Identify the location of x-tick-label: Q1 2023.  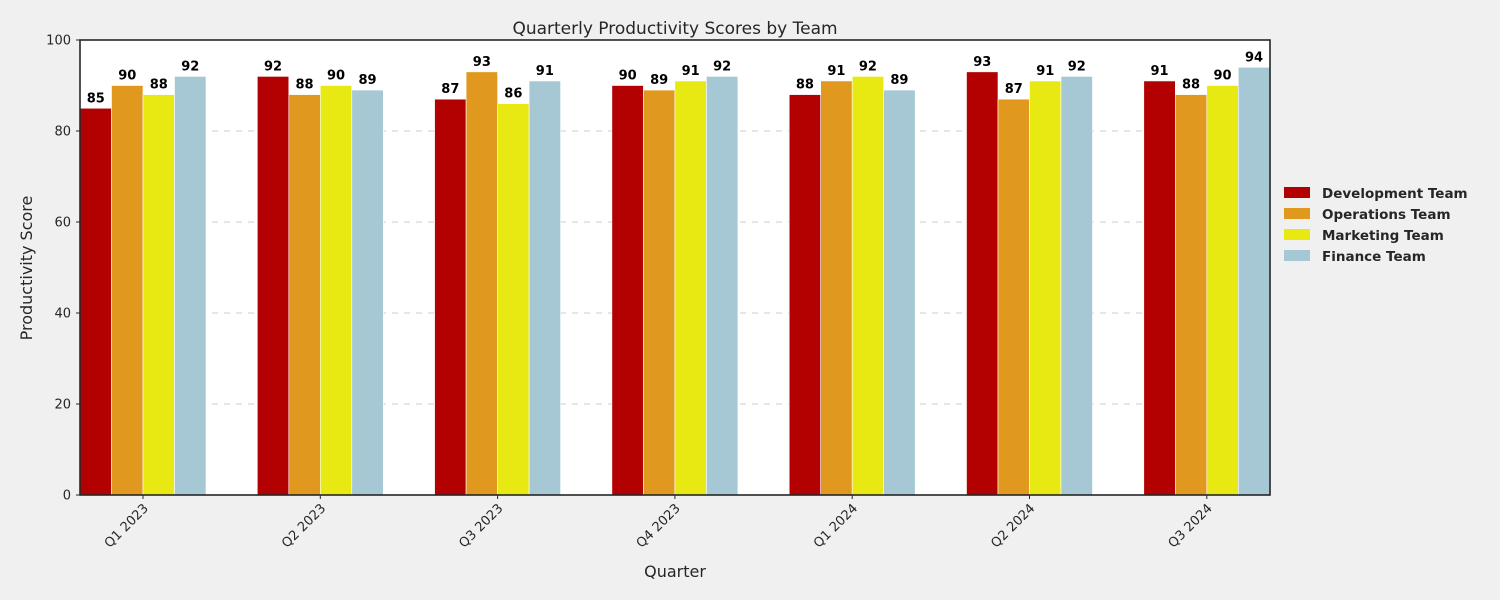
(127, 526).